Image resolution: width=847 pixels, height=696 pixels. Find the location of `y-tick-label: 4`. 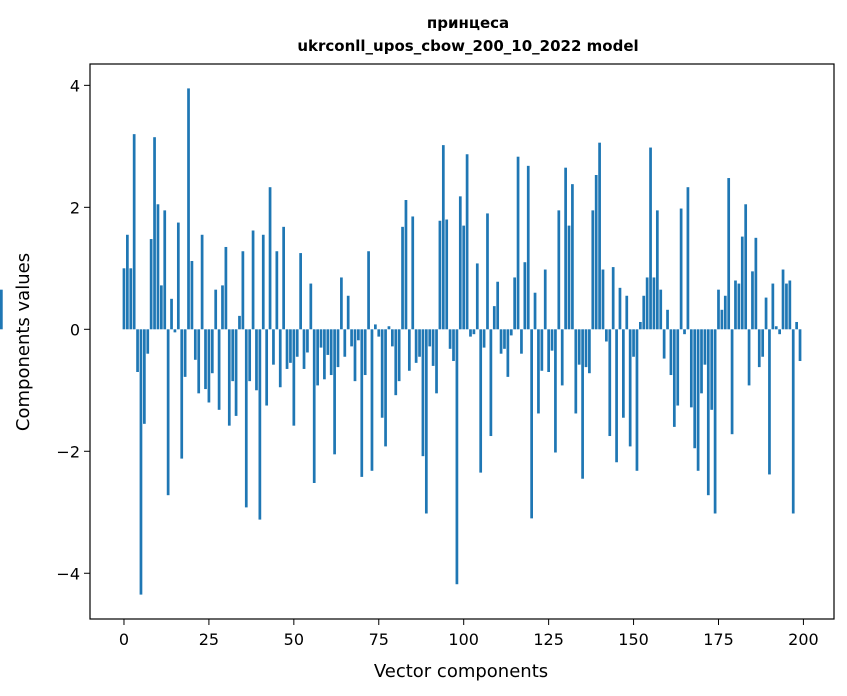

y-tick-label: 4 is located at coordinates (75, 85).